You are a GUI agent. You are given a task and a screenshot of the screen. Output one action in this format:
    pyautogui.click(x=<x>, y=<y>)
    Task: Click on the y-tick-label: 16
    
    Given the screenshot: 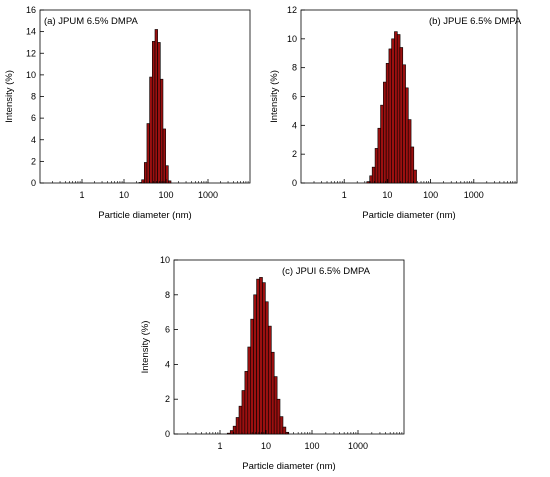 What is the action you would take?
    pyautogui.click(x=31, y=10)
    